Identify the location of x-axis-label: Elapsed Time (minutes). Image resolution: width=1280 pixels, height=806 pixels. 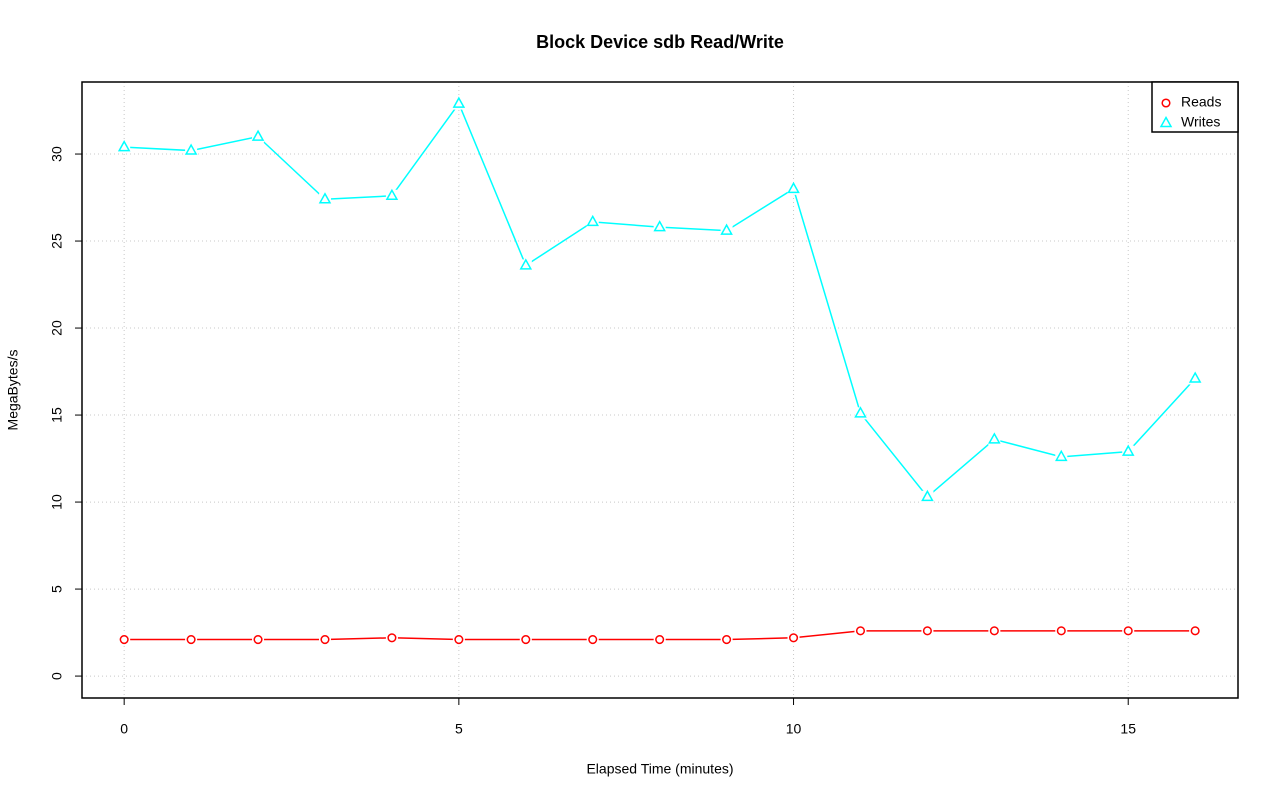
(659, 769).